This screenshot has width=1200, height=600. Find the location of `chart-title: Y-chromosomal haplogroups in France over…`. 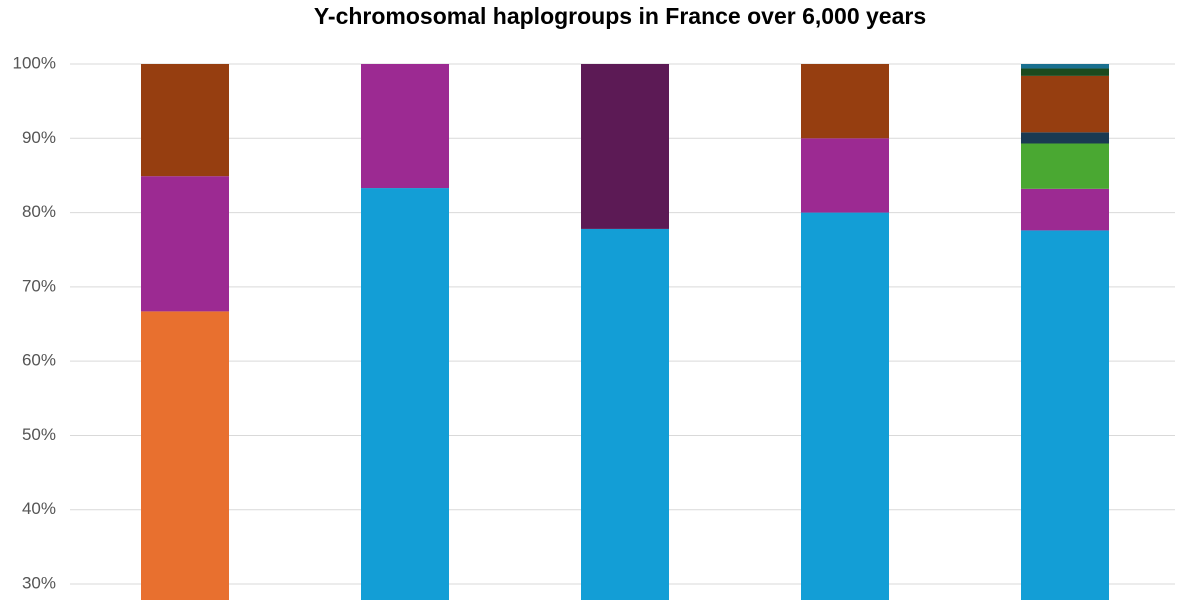

chart-title: Y-chromosomal haplogroups in France over… is located at coordinates (620, 16).